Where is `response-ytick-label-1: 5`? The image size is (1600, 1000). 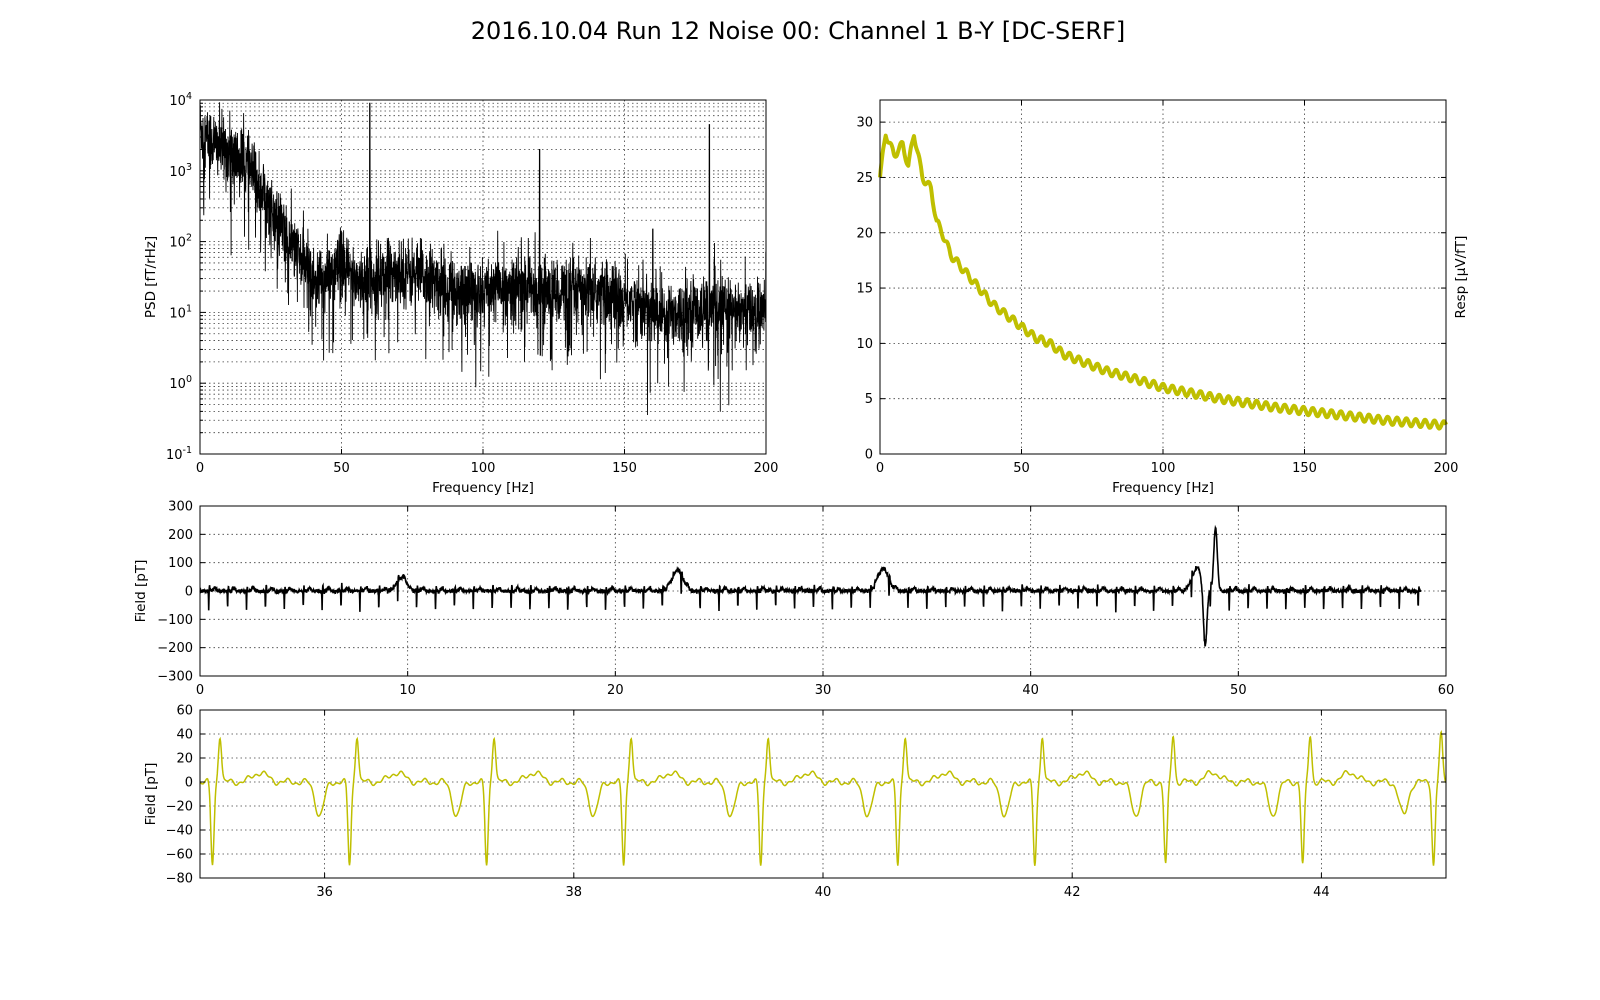 response-ytick-label-1: 5 is located at coordinates (869, 399).